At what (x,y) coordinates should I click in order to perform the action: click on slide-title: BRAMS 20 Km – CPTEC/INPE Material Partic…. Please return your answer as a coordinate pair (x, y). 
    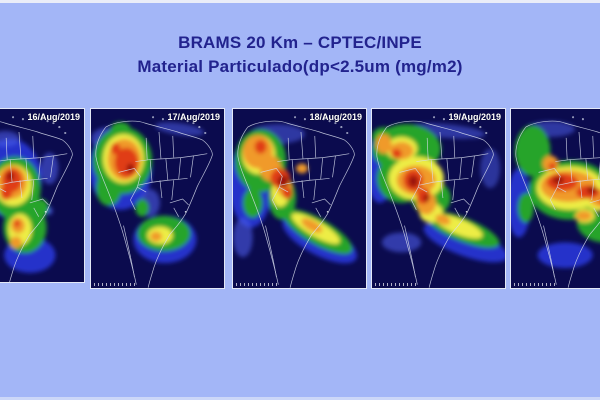
    Looking at the image, I should click on (300, 55).